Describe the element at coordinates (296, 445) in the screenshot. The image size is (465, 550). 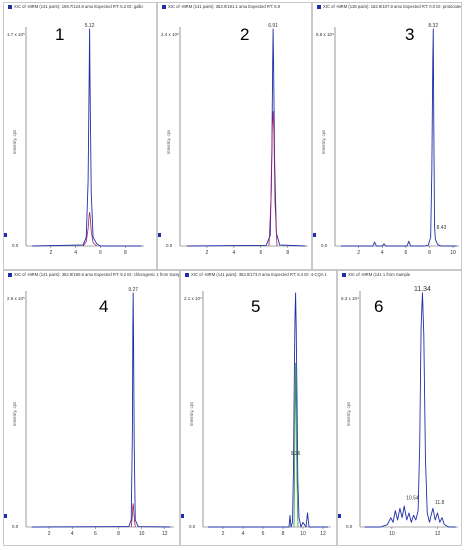
I see `chromatogram-trace-overlay_green` at that location.